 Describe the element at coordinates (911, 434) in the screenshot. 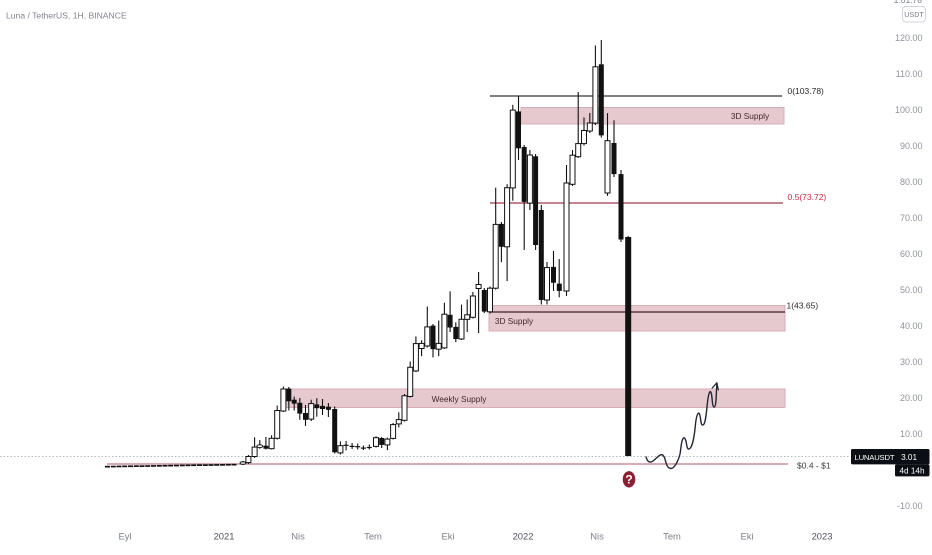

I see `svg-text: 10.00` at that location.